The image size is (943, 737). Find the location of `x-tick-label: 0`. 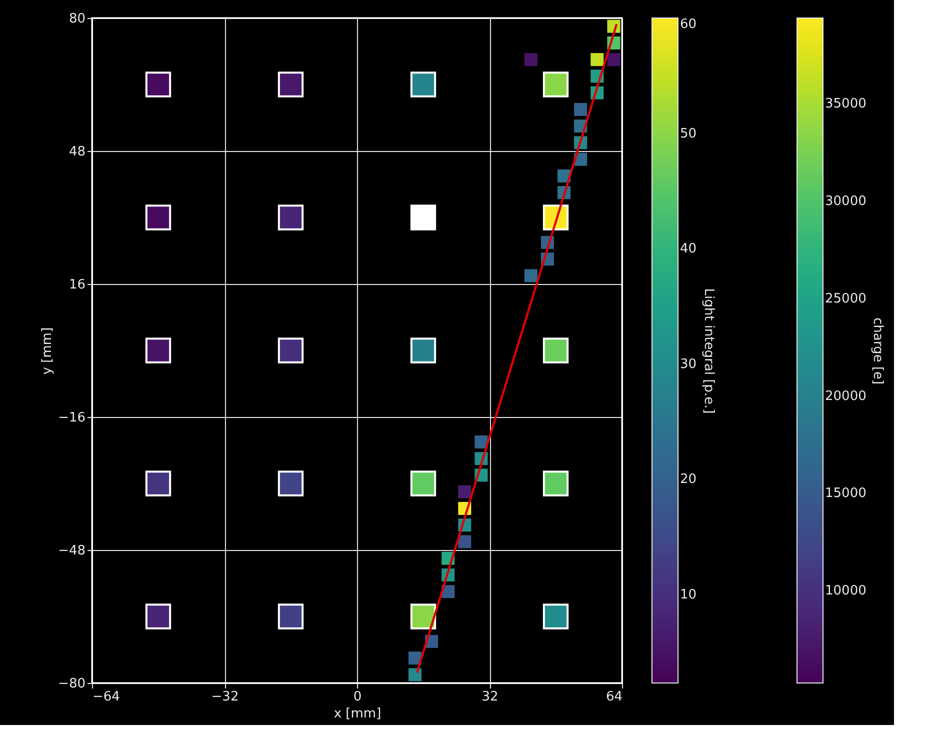

x-tick-label: 0 is located at coordinates (357, 697).